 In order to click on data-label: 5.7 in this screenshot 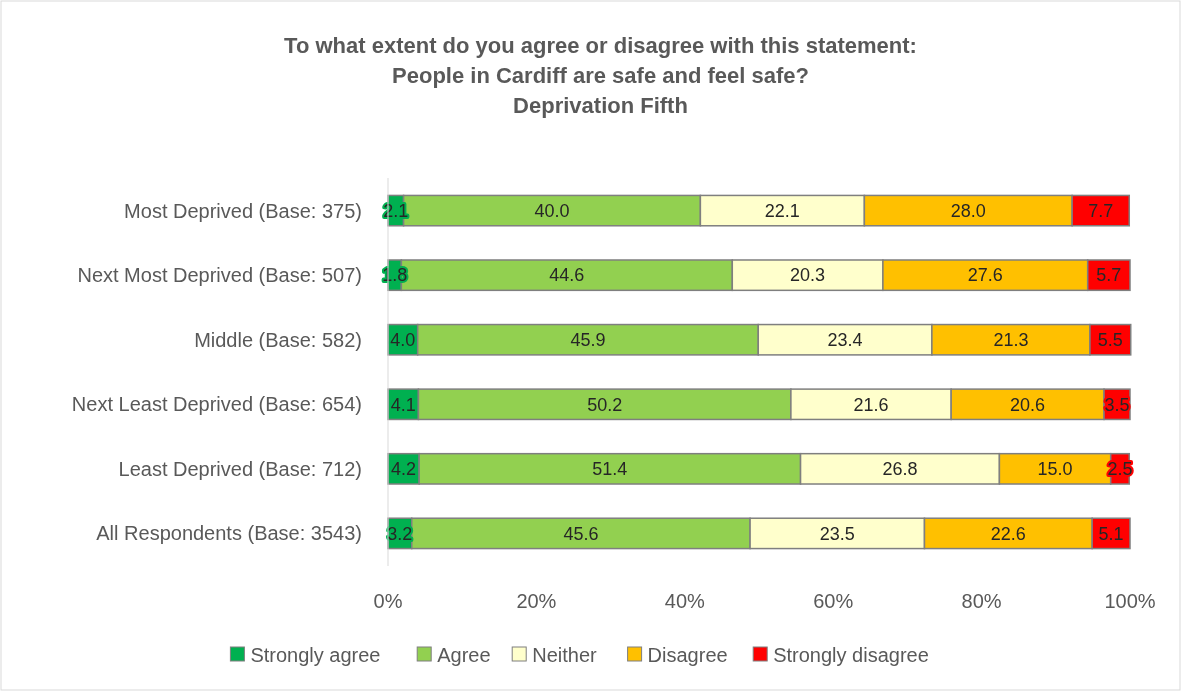, I will do `click(1109, 275)`.